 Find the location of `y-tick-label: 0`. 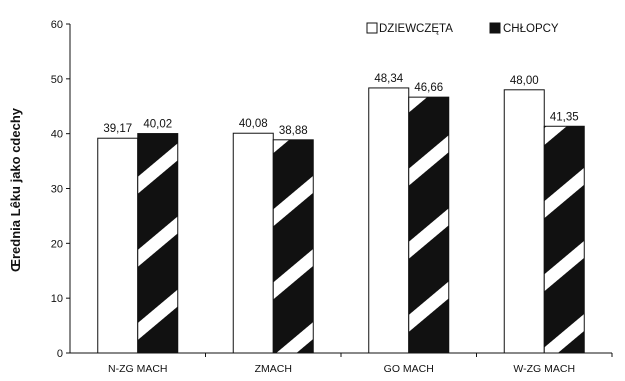

y-tick-label: 0 is located at coordinates (60, 354).